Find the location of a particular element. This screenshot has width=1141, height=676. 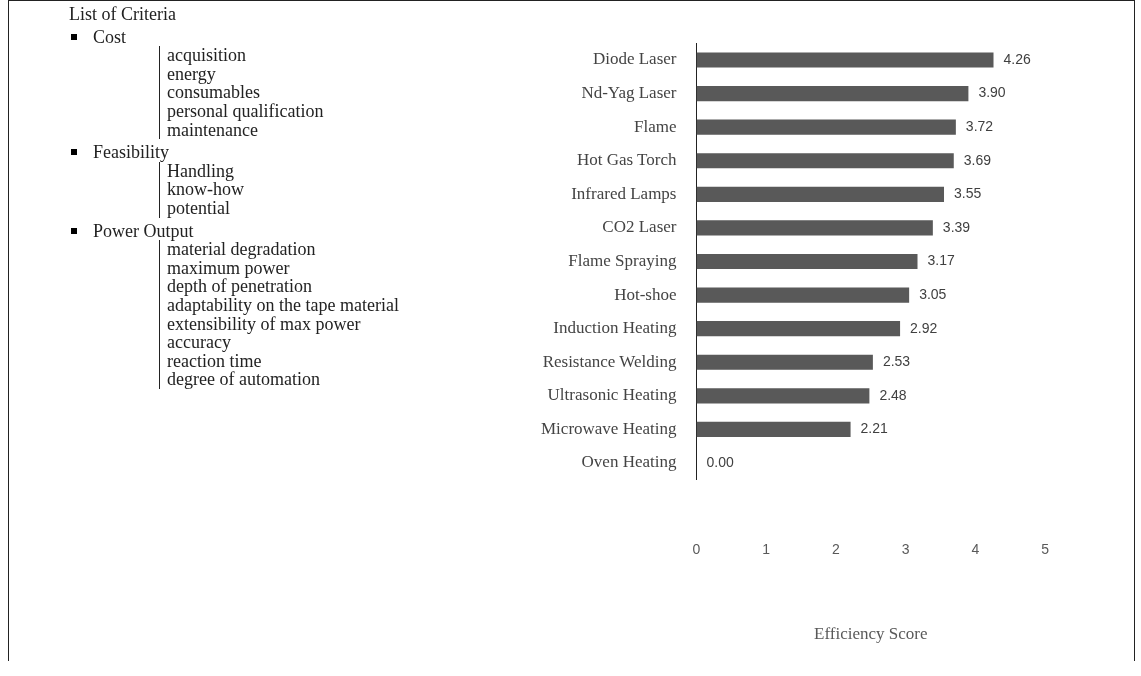

y-tick-label: Diode Laser is located at coordinates (634, 59).